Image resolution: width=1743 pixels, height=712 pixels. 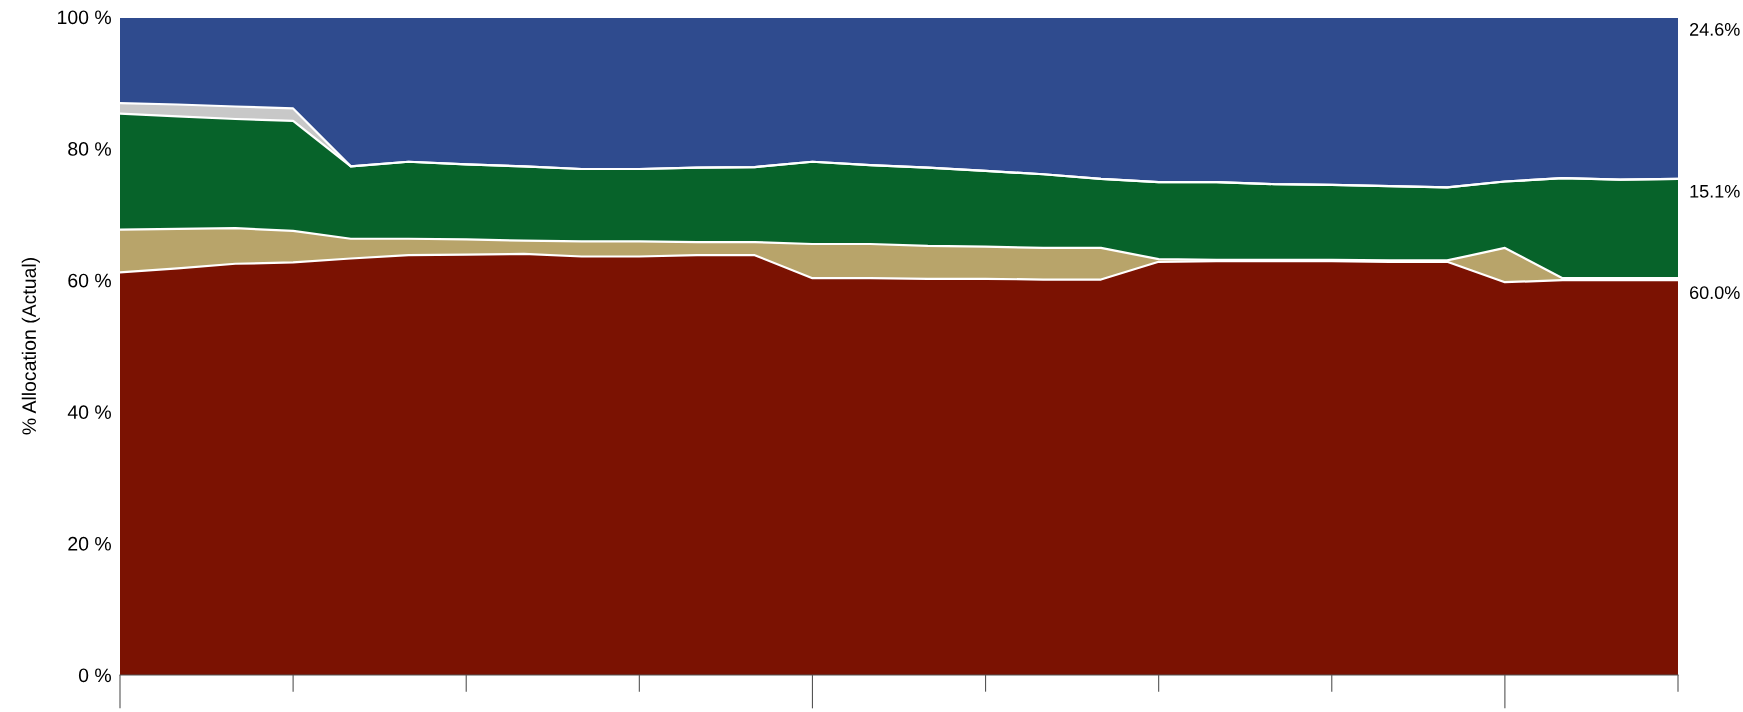 I want to click on y-tick-label: 40 %, so click(x=89, y=412).